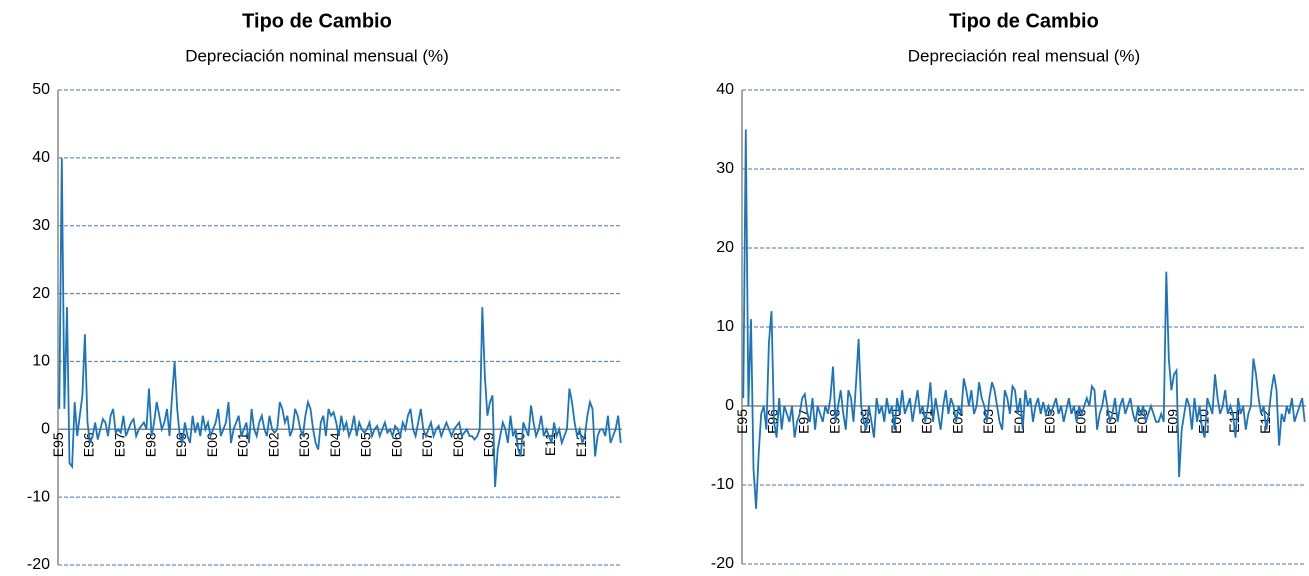 The image size is (1309, 576). Describe the element at coordinates (396, 444) in the screenshot. I see `x-tick-label: E06` at that location.